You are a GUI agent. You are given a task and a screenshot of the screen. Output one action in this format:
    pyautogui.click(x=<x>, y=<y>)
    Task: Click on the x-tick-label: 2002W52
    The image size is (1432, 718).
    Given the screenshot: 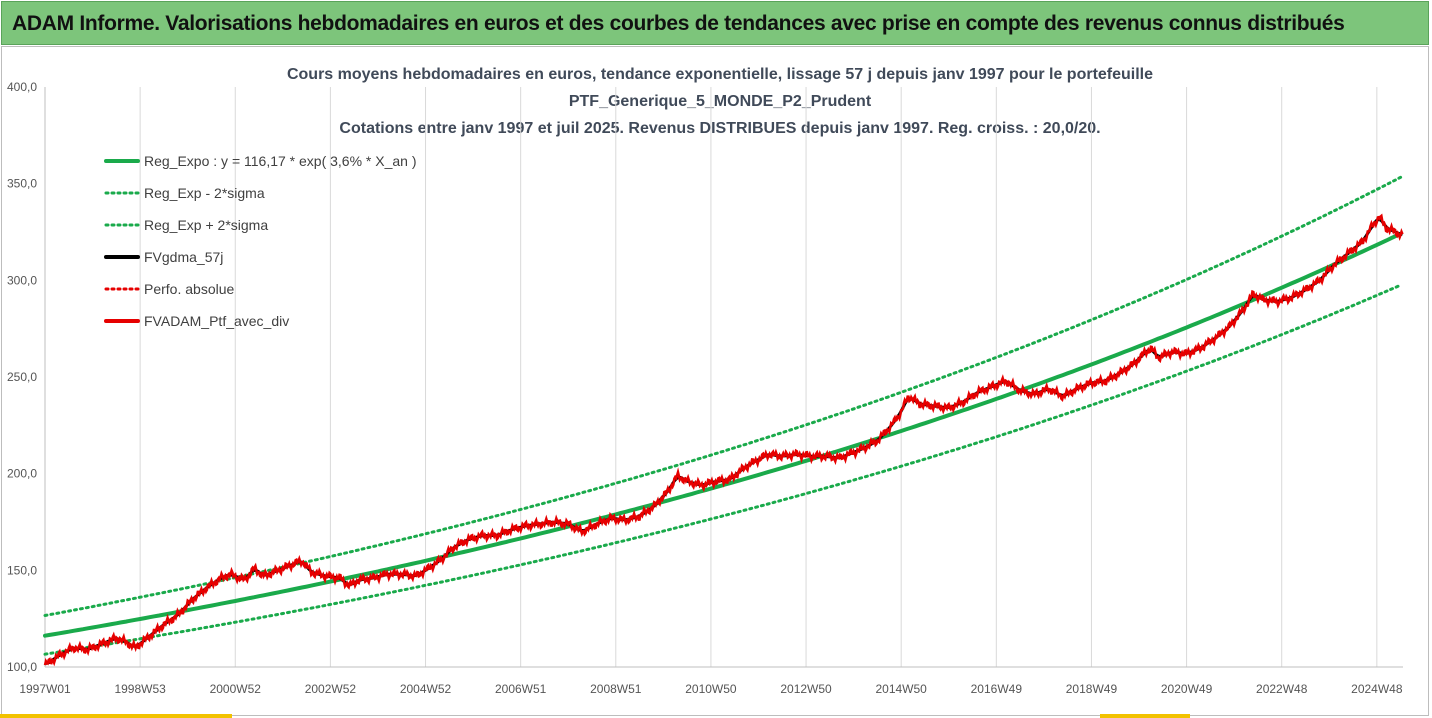 What is the action you would take?
    pyautogui.click(x=331, y=689)
    